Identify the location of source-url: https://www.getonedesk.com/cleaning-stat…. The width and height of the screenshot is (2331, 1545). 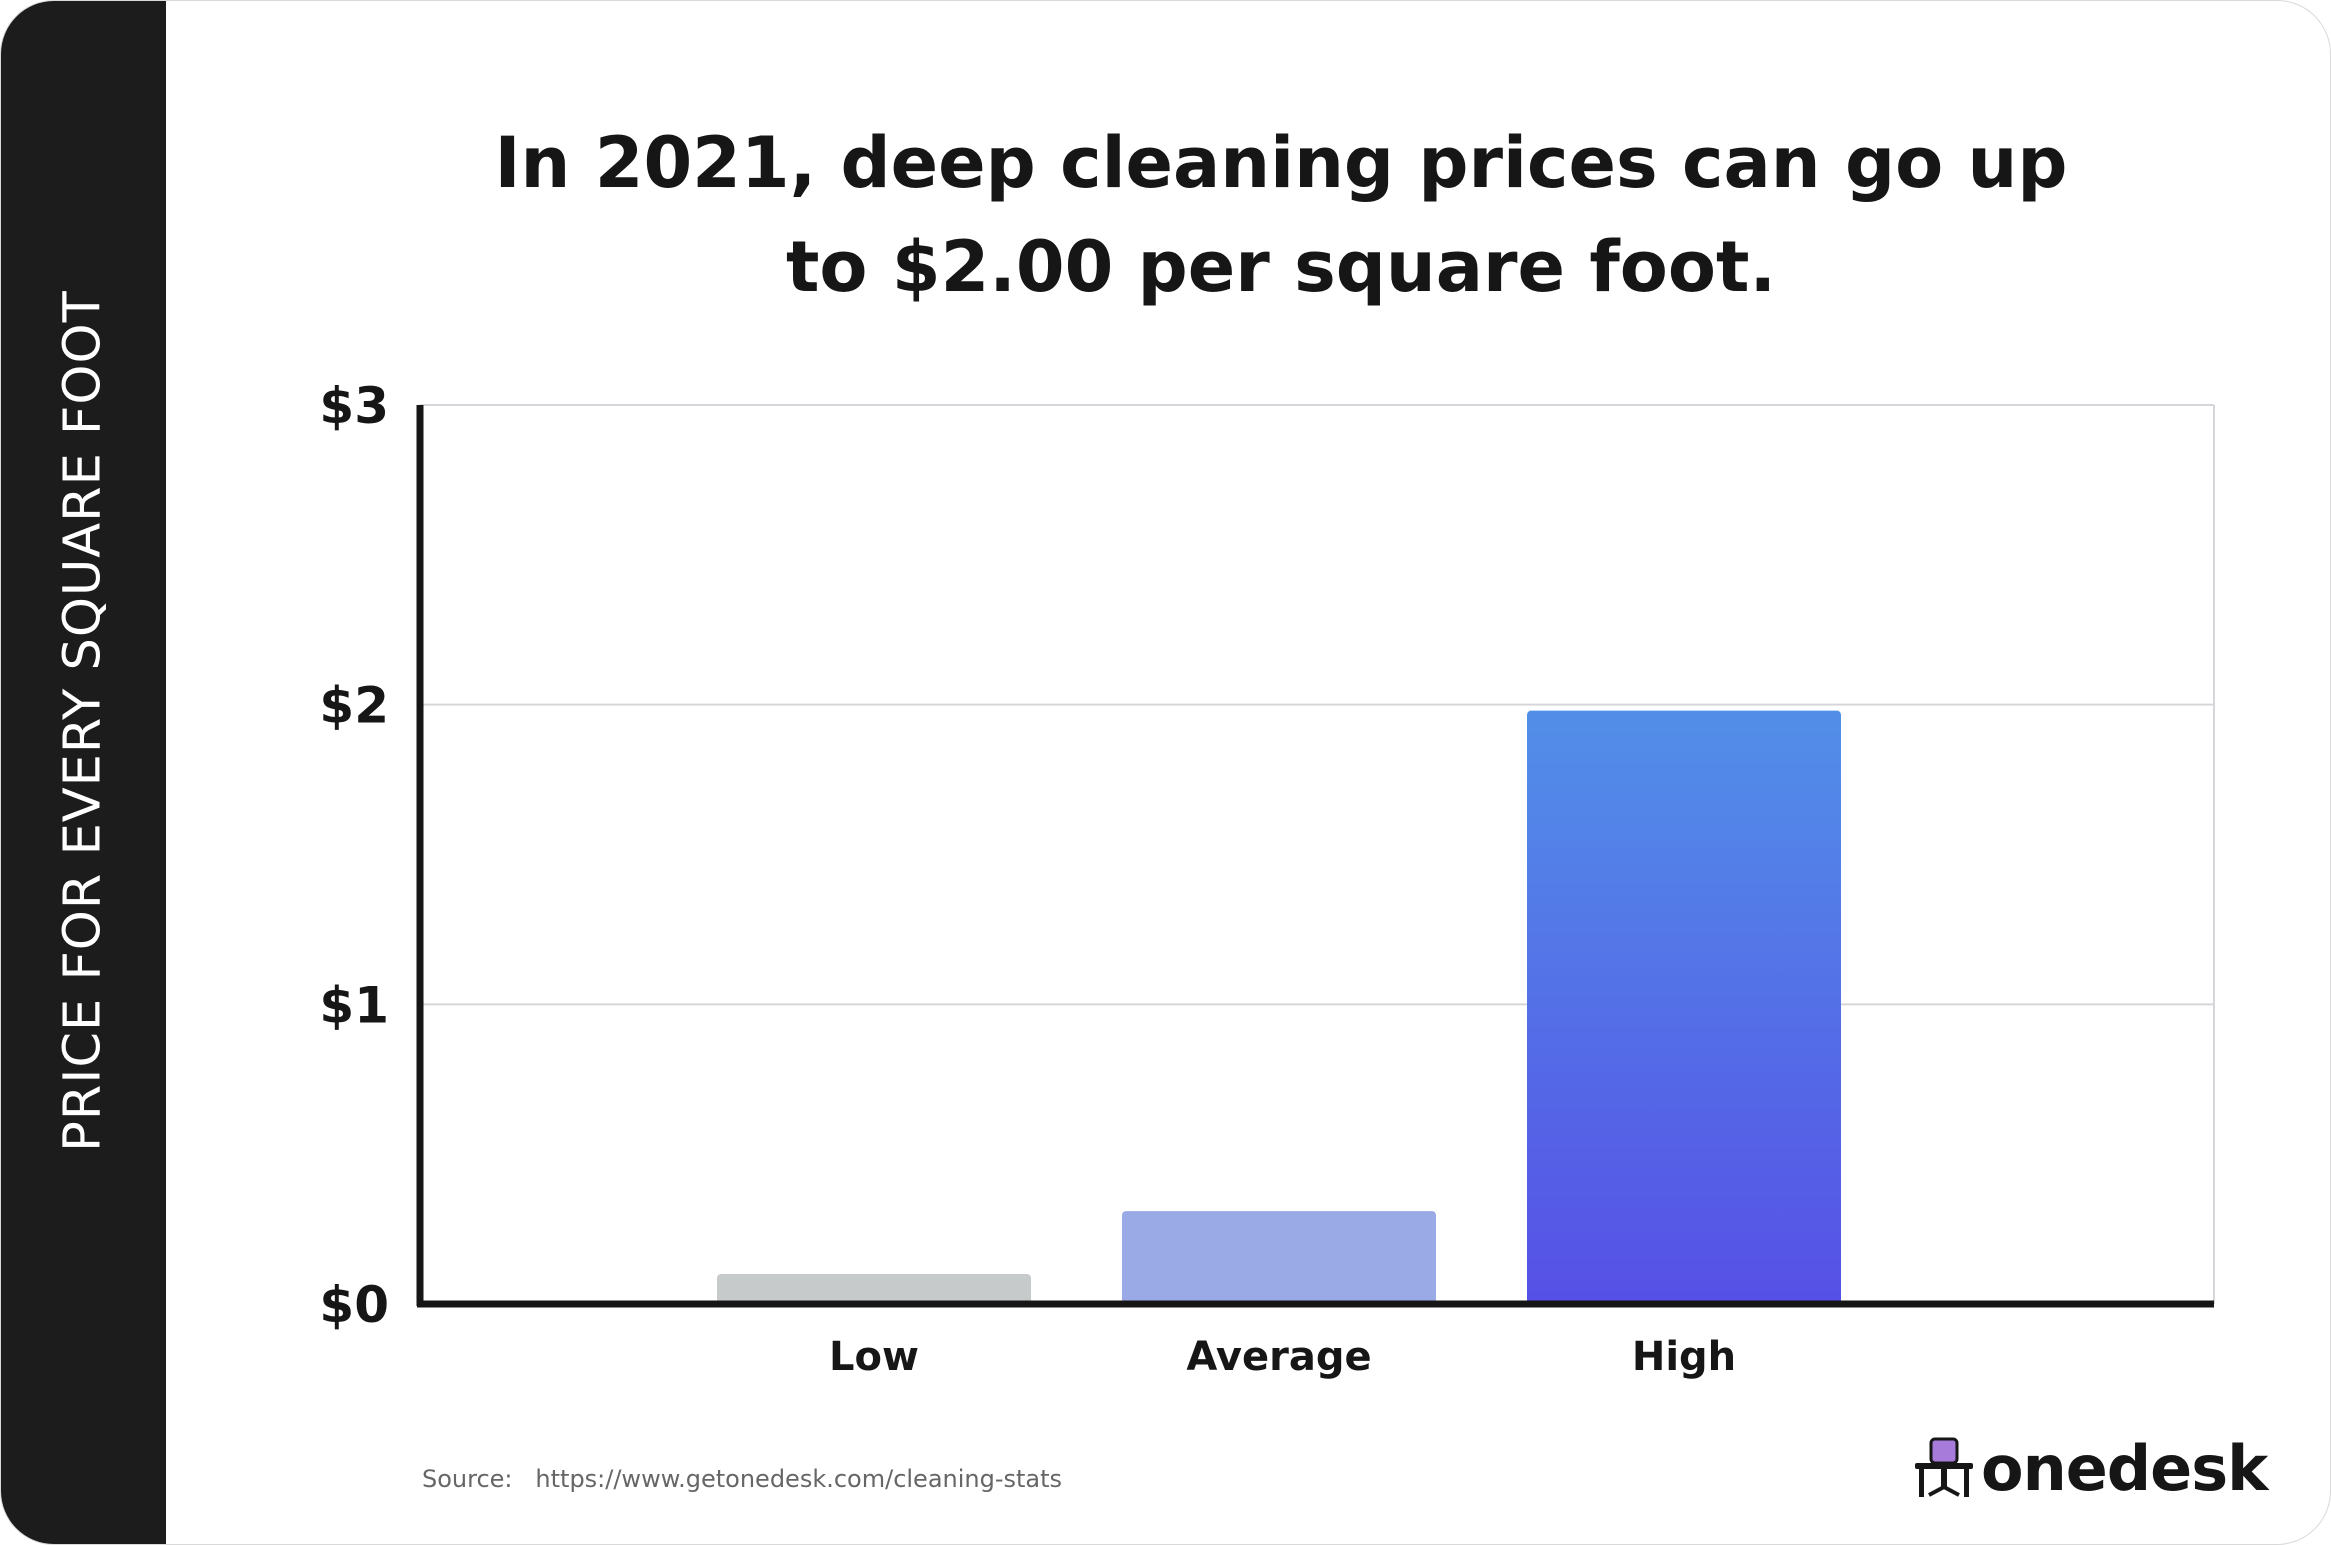
(799, 1479).